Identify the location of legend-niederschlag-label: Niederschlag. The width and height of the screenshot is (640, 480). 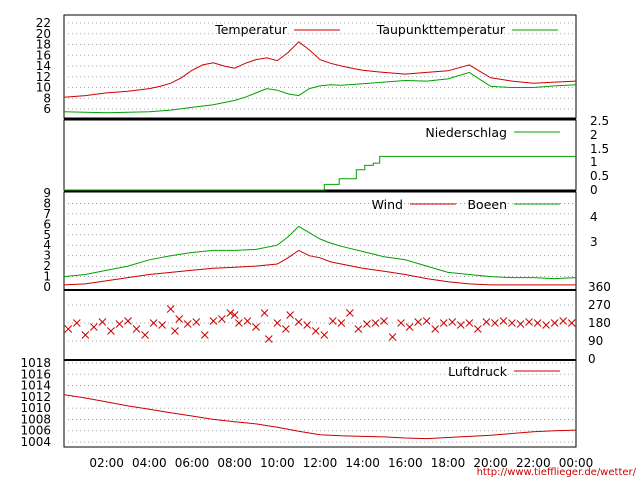
(466, 132).